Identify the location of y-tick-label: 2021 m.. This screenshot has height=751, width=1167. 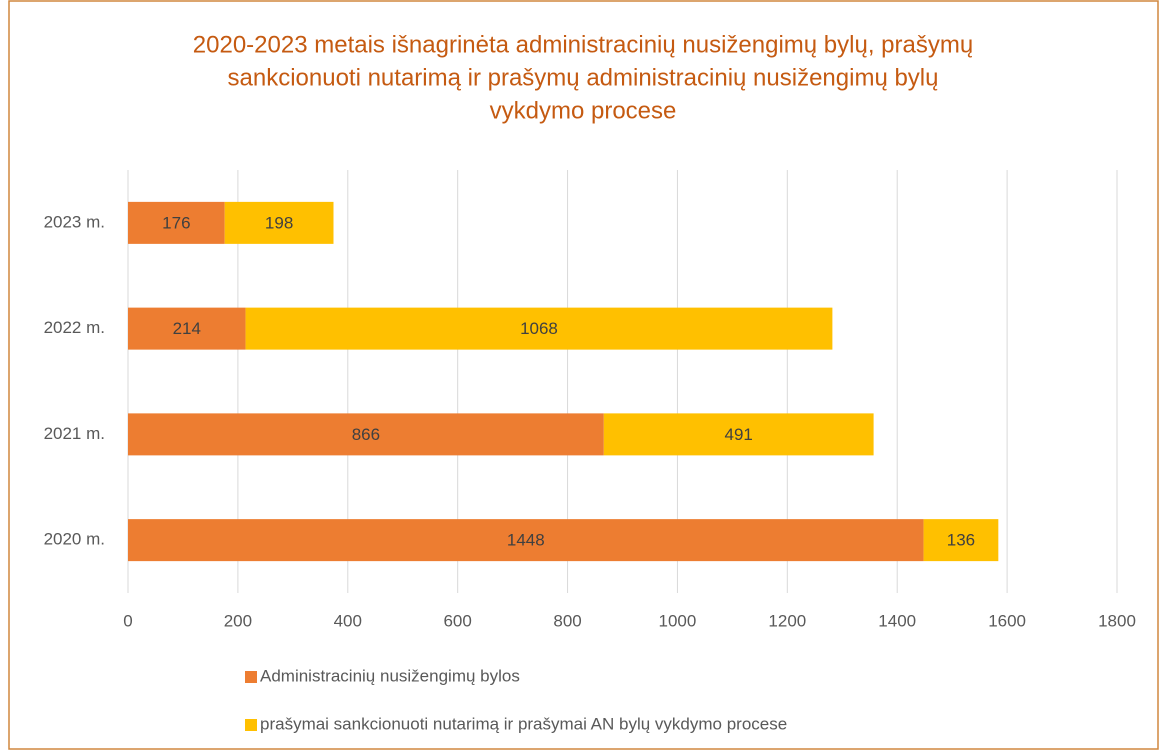
(74, 433).